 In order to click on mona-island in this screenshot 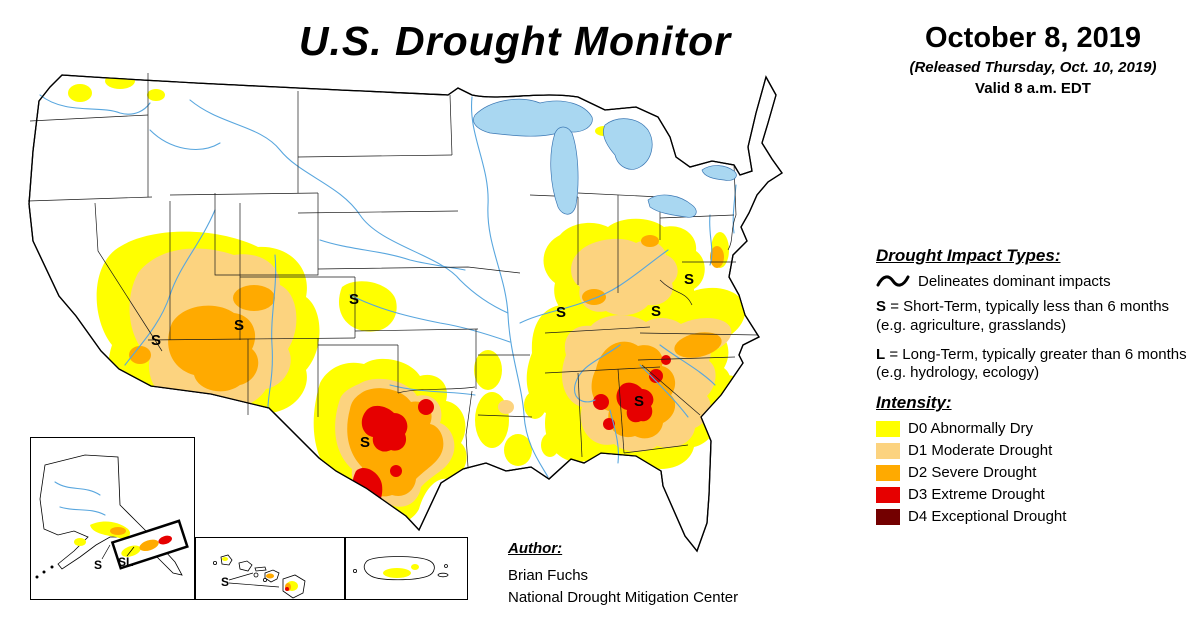, I will do `click(354, 571)`.